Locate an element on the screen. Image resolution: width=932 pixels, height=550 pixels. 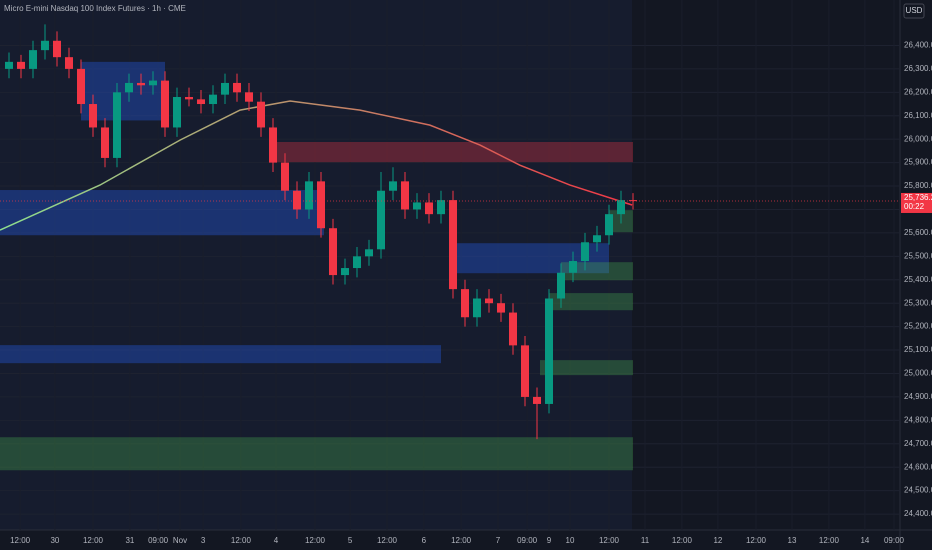
y-tick-label: 24,400.00 is located at coordinates (918, 513).